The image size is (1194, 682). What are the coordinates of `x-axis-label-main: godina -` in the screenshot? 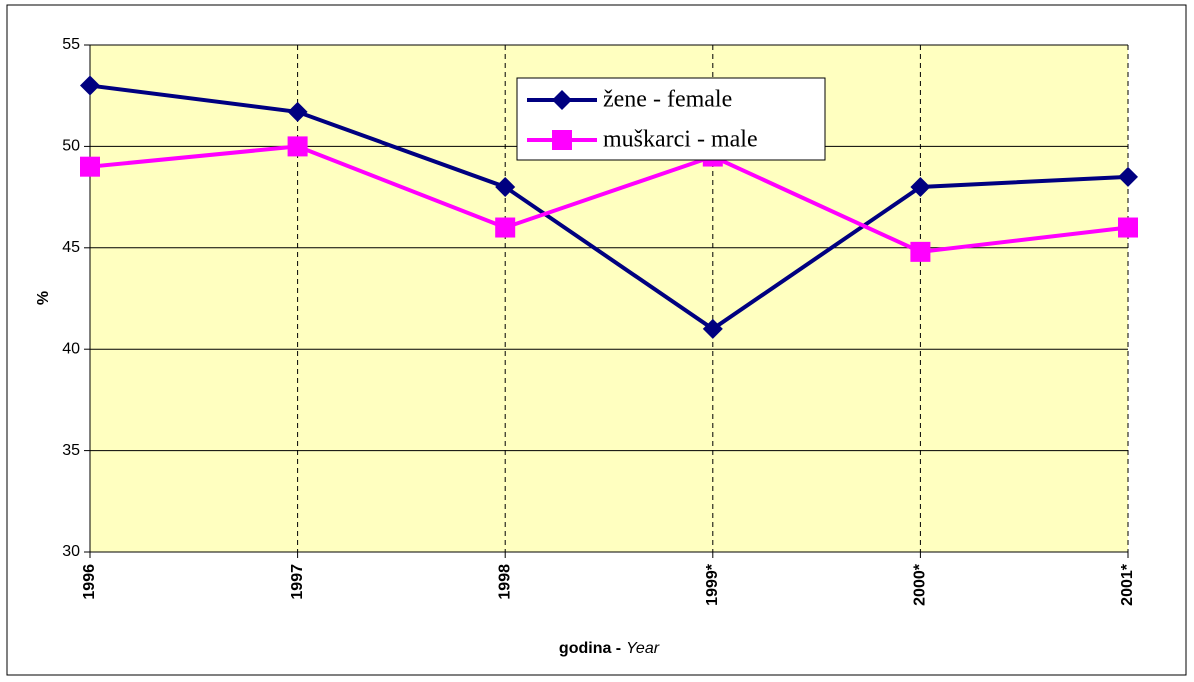 It's located at (590, 648).